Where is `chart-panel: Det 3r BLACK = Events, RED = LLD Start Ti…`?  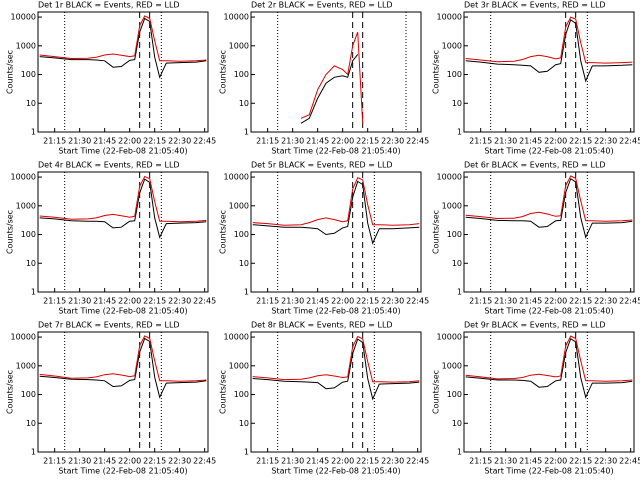 chart-panel: Det 3r BLACK = Events, RED = LLD Start Ti… is located at coordinates (536, 78).